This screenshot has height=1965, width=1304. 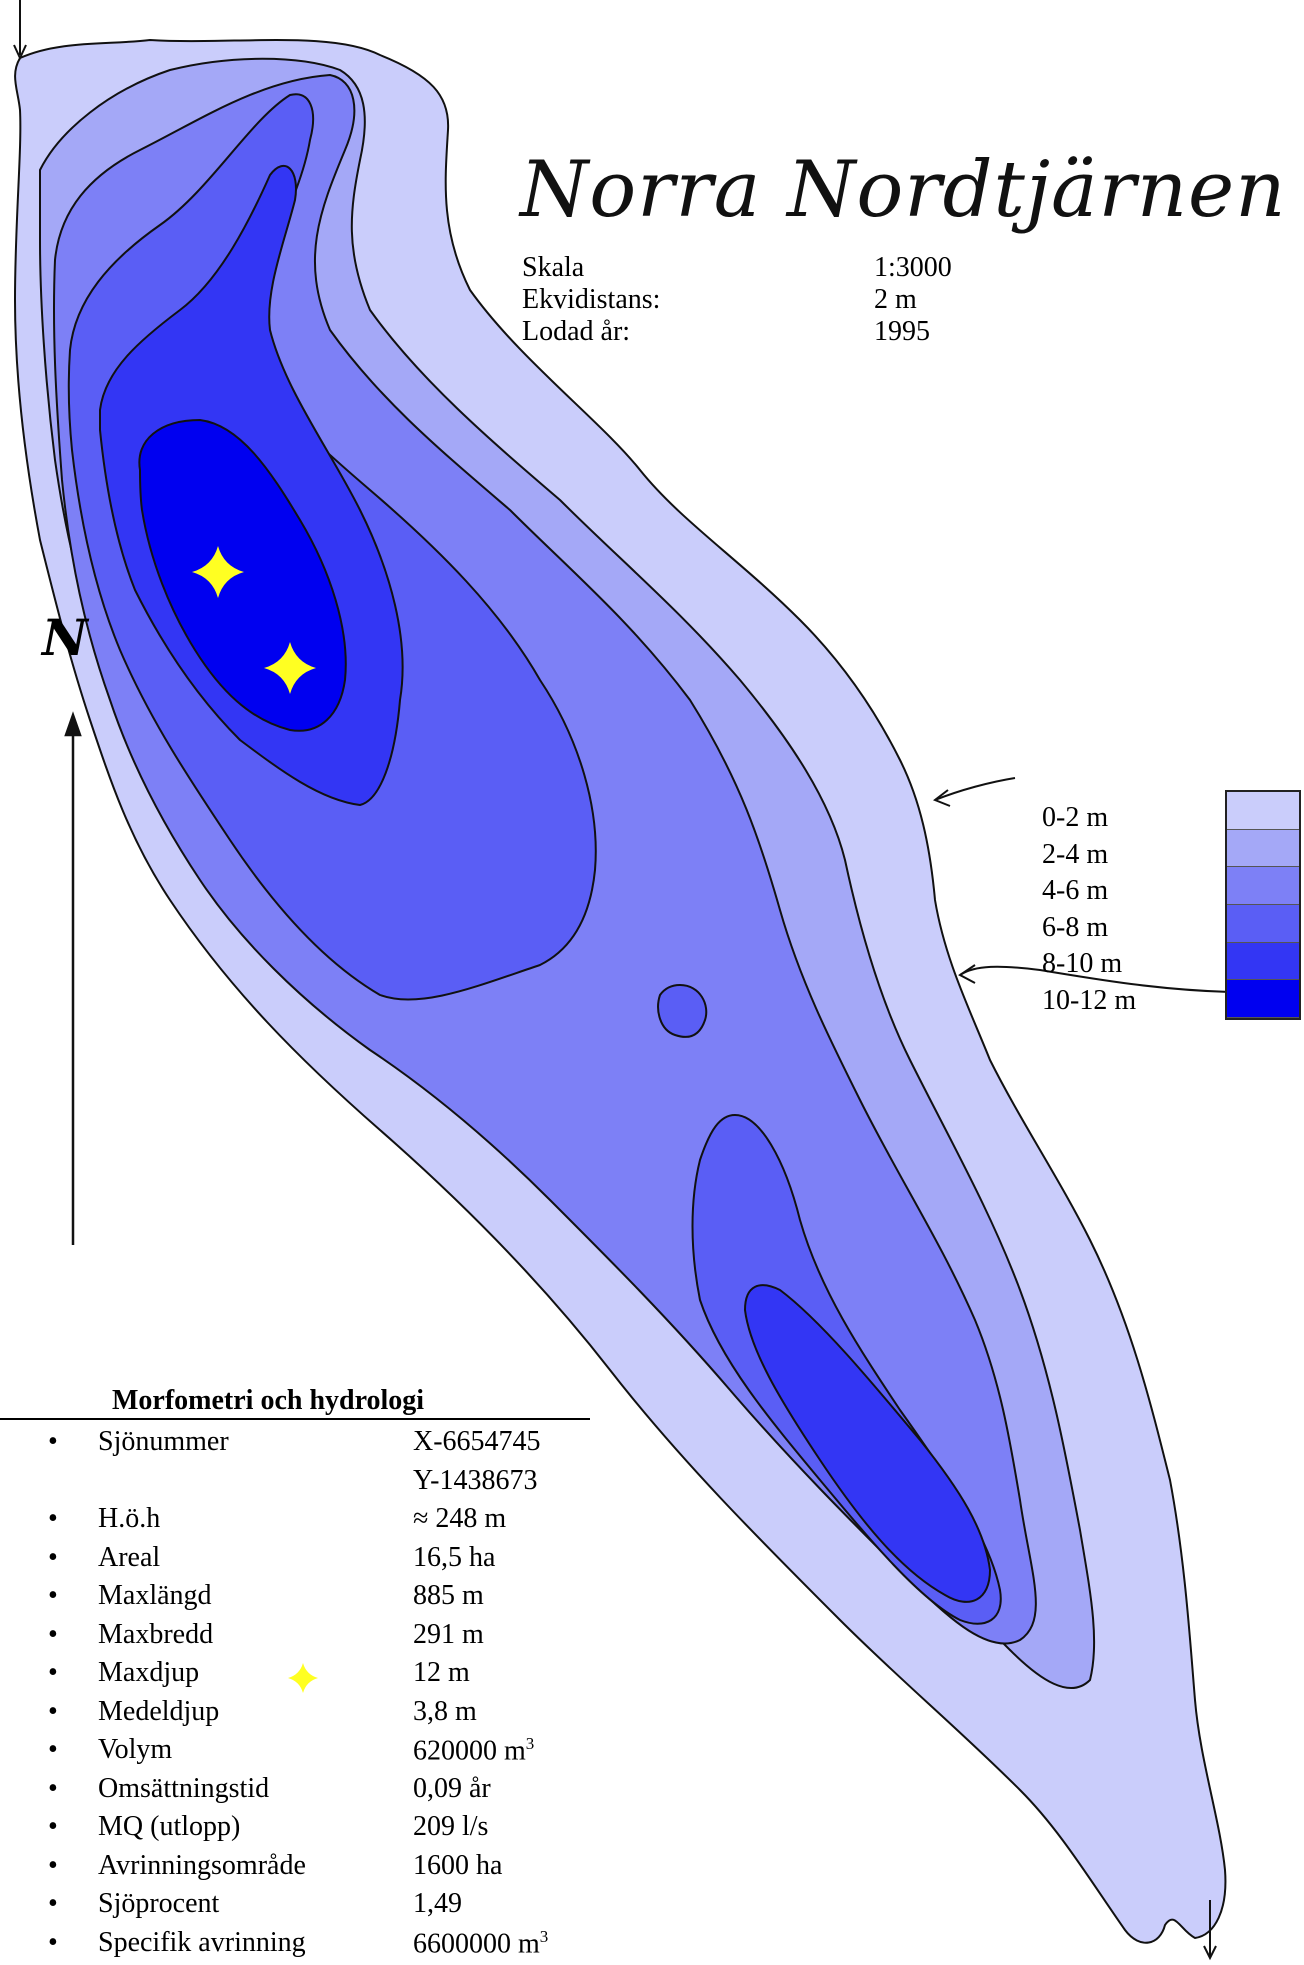 What do you see at coordinates (300, 1792) in the screenshot?
I see `morphometry-row: • Omsättningstid 0,09 år` at bounding box center [300, 1792].